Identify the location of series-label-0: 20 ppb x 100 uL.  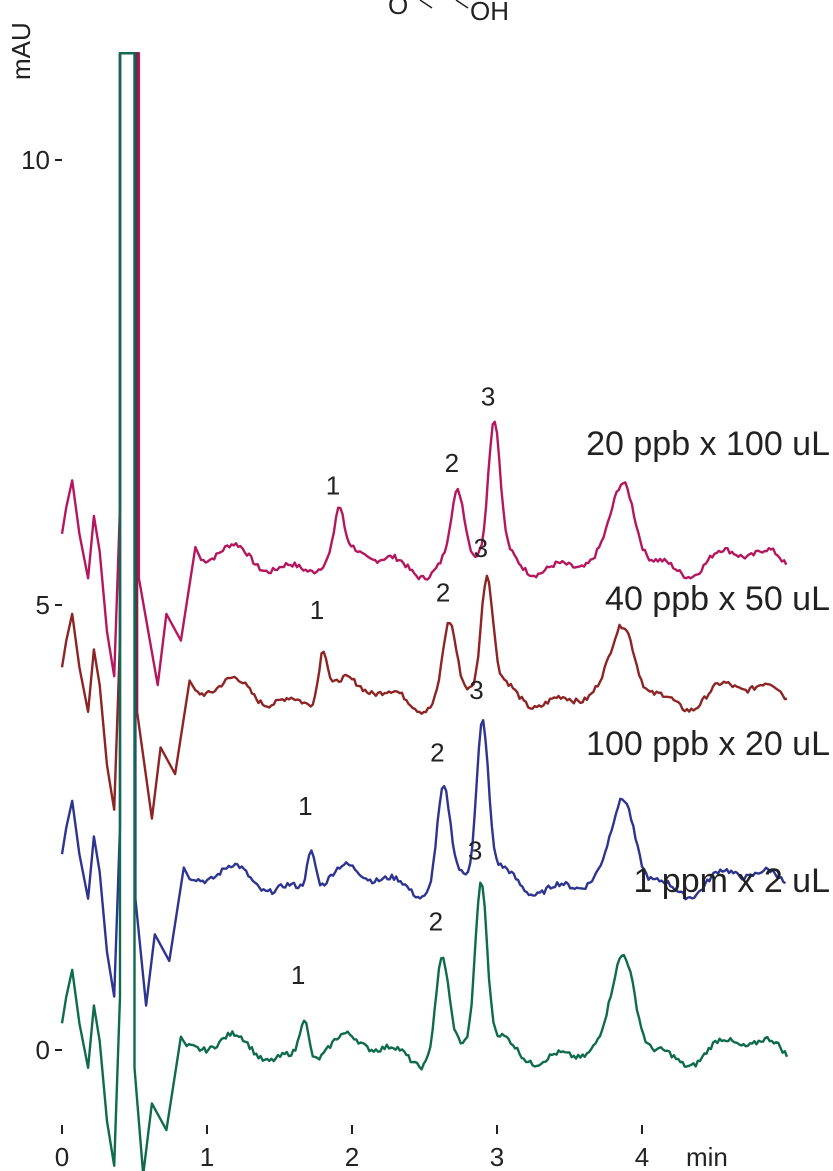
(708, 444).